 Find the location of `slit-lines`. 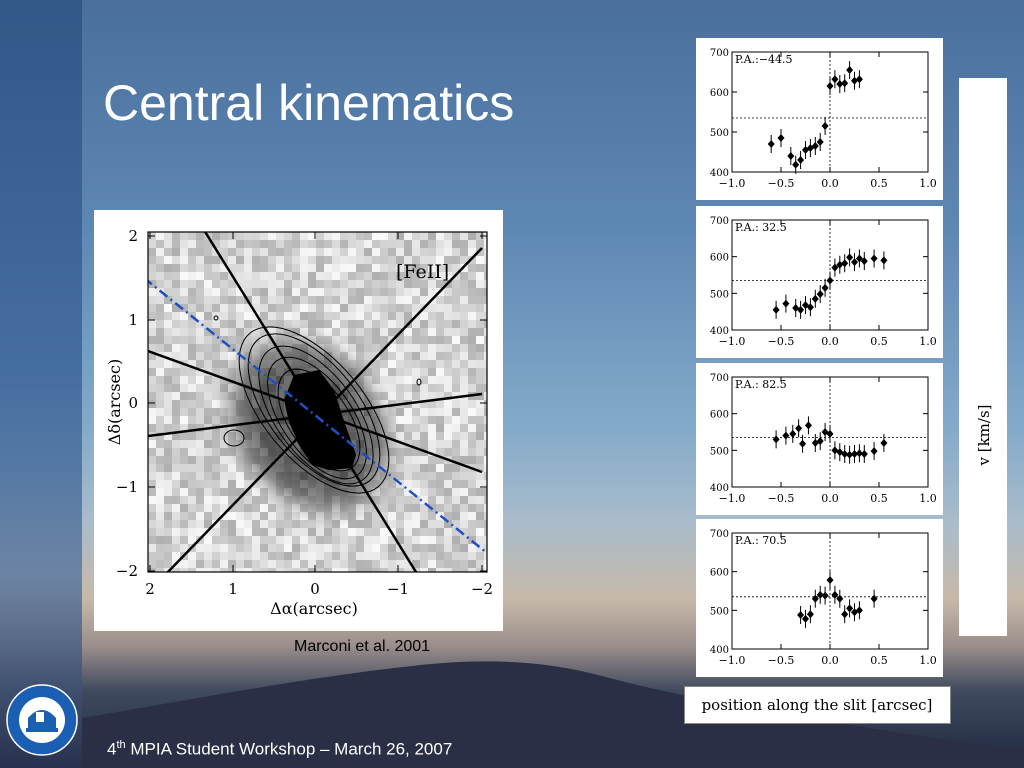

slit-lines is located at coordinates (315, 402).